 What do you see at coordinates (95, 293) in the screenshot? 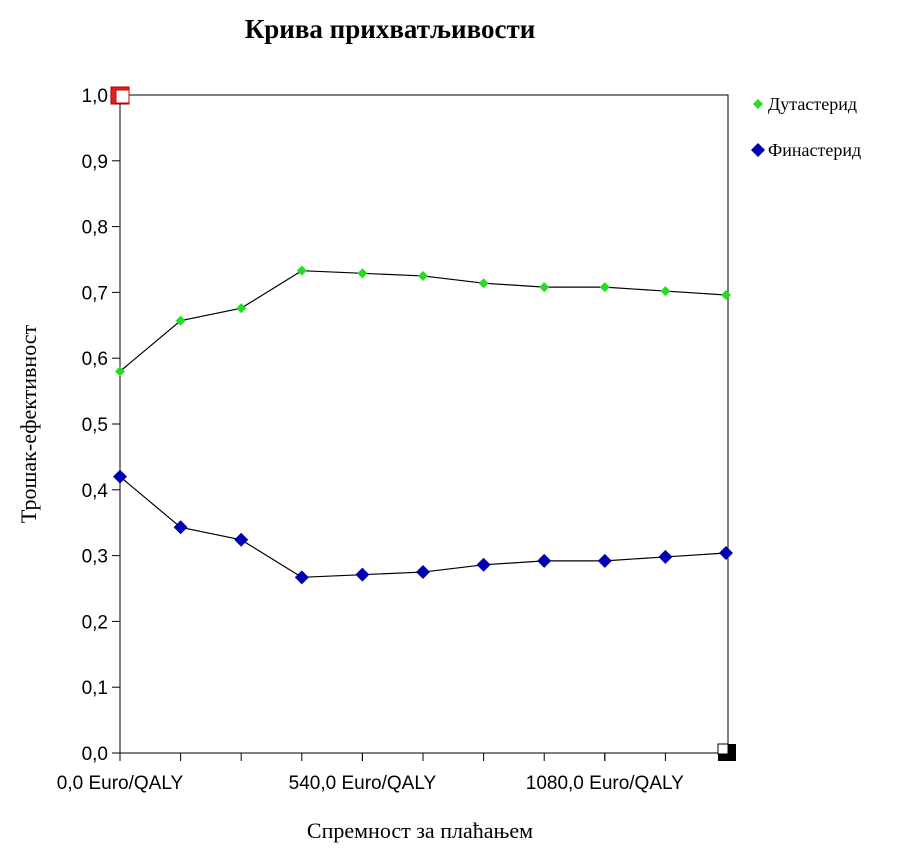
I see `y-tick-label: 0,7` at bounding box center [95, 293].